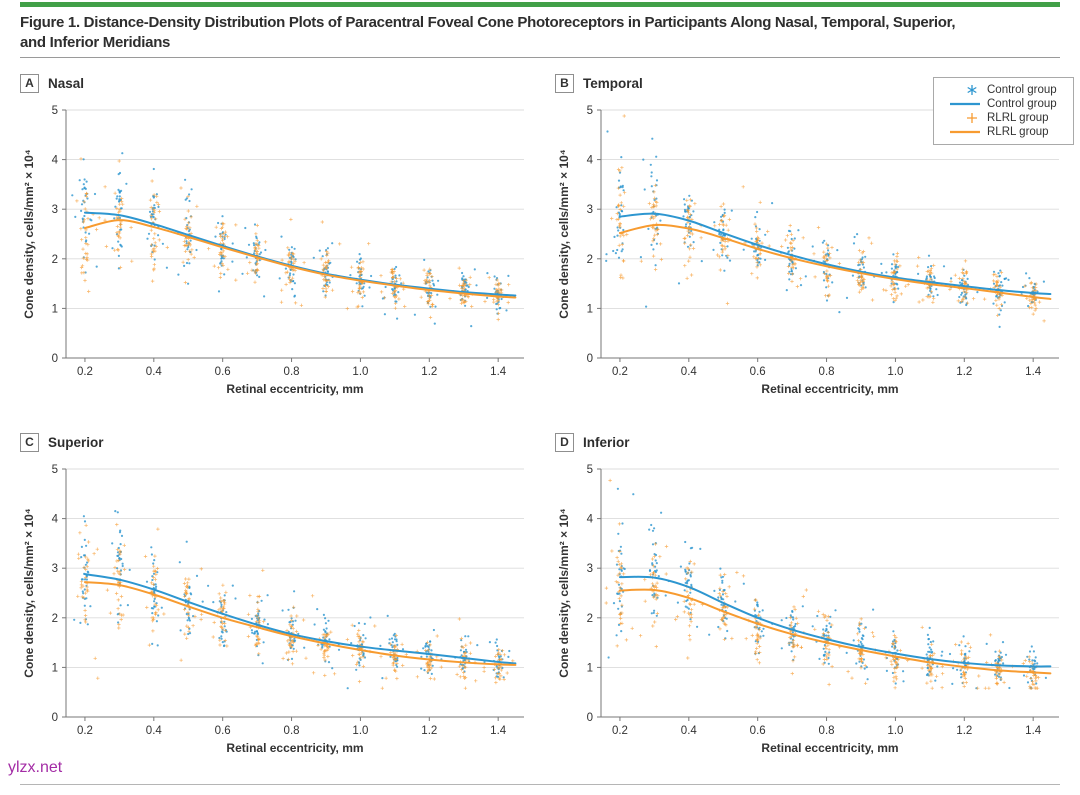 The height and width of the screenshot is (795, 1080). I want to click on figure-title-line2: and Inferior Meridians, so click(95, 42).